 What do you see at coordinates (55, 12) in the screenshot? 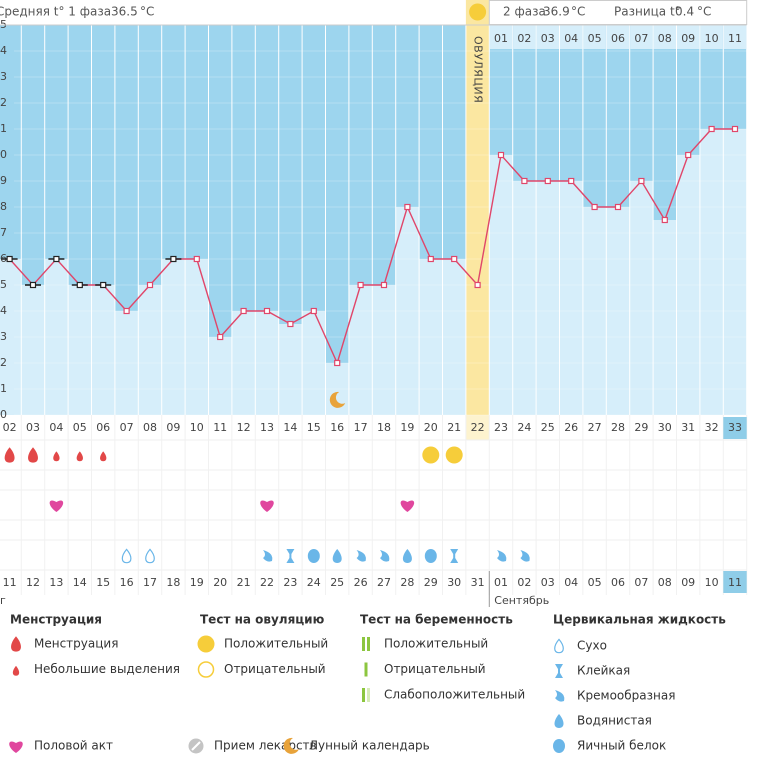
I see `phase1-label: Средняя t° 1 фаза` at bounding box center [55, 12].